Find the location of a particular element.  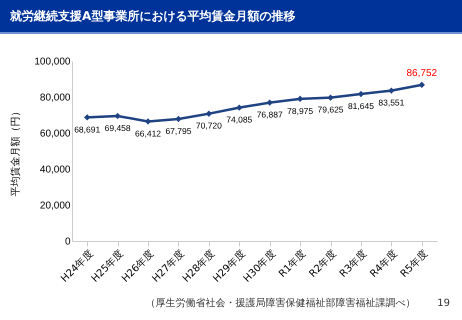

y-tick-label: 100,000 is located at coordinates (52, 62).